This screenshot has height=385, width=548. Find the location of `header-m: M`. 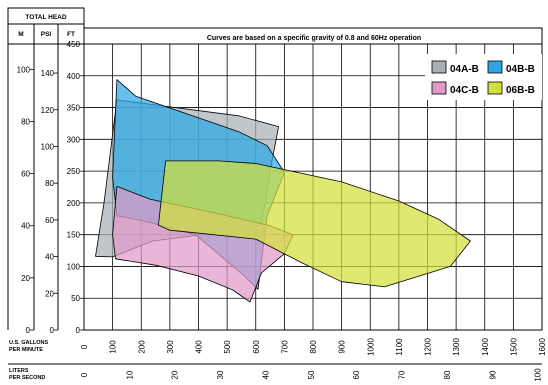

header-m: M is located at coordinates (20, 34).